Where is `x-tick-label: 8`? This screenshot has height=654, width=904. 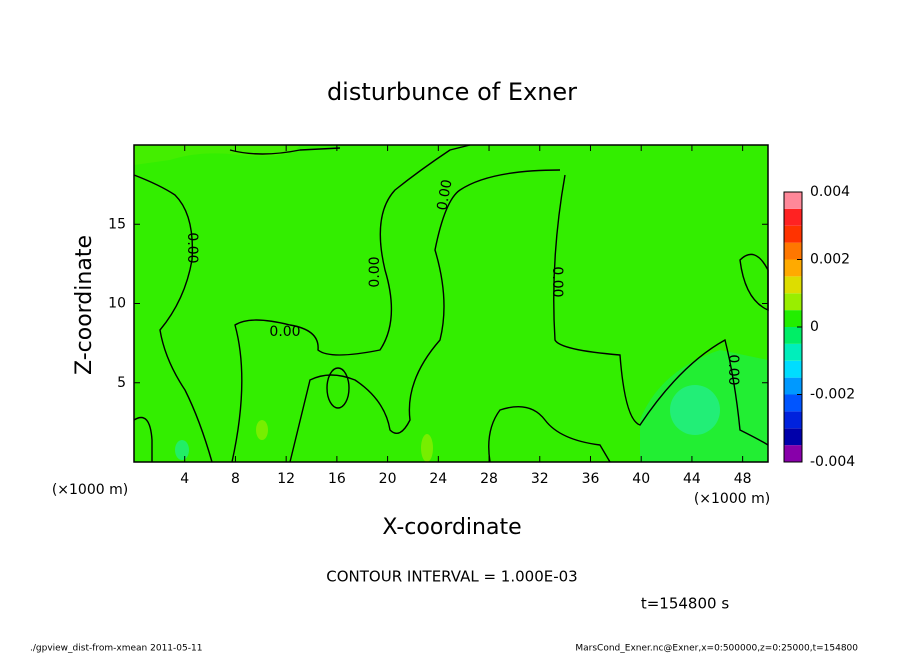 x-tick-label: 8 is located at coordinates (235, 479).